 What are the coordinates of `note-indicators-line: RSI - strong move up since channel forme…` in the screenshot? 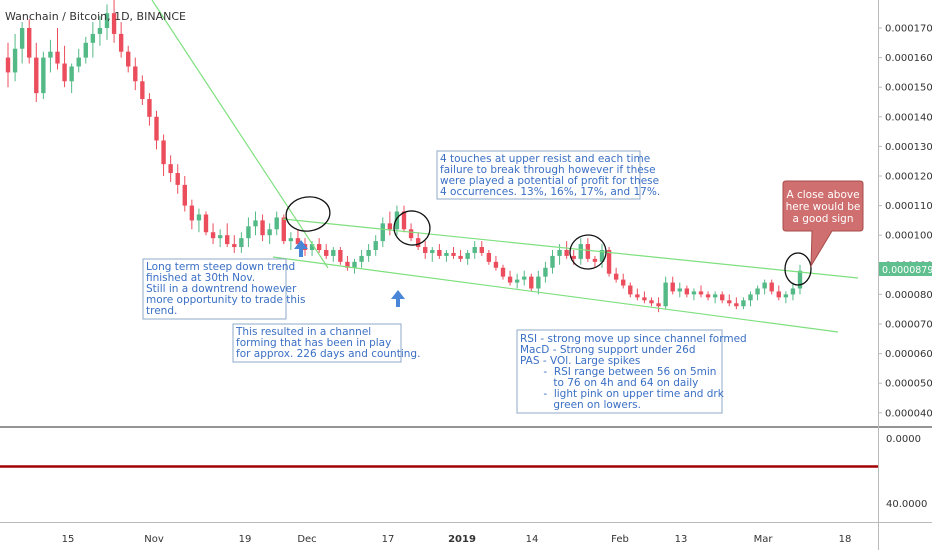 It's located at (633, 339).